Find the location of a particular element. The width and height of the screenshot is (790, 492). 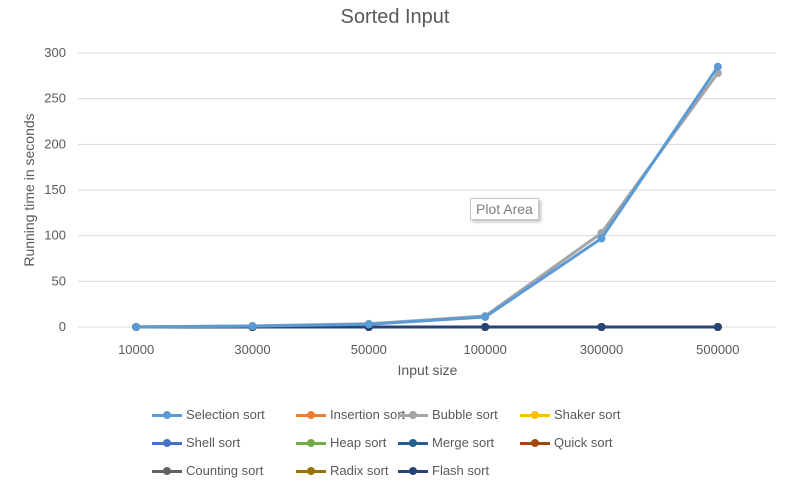

x-tick-label-30000: 30000 is located at coordinates (252, 349).